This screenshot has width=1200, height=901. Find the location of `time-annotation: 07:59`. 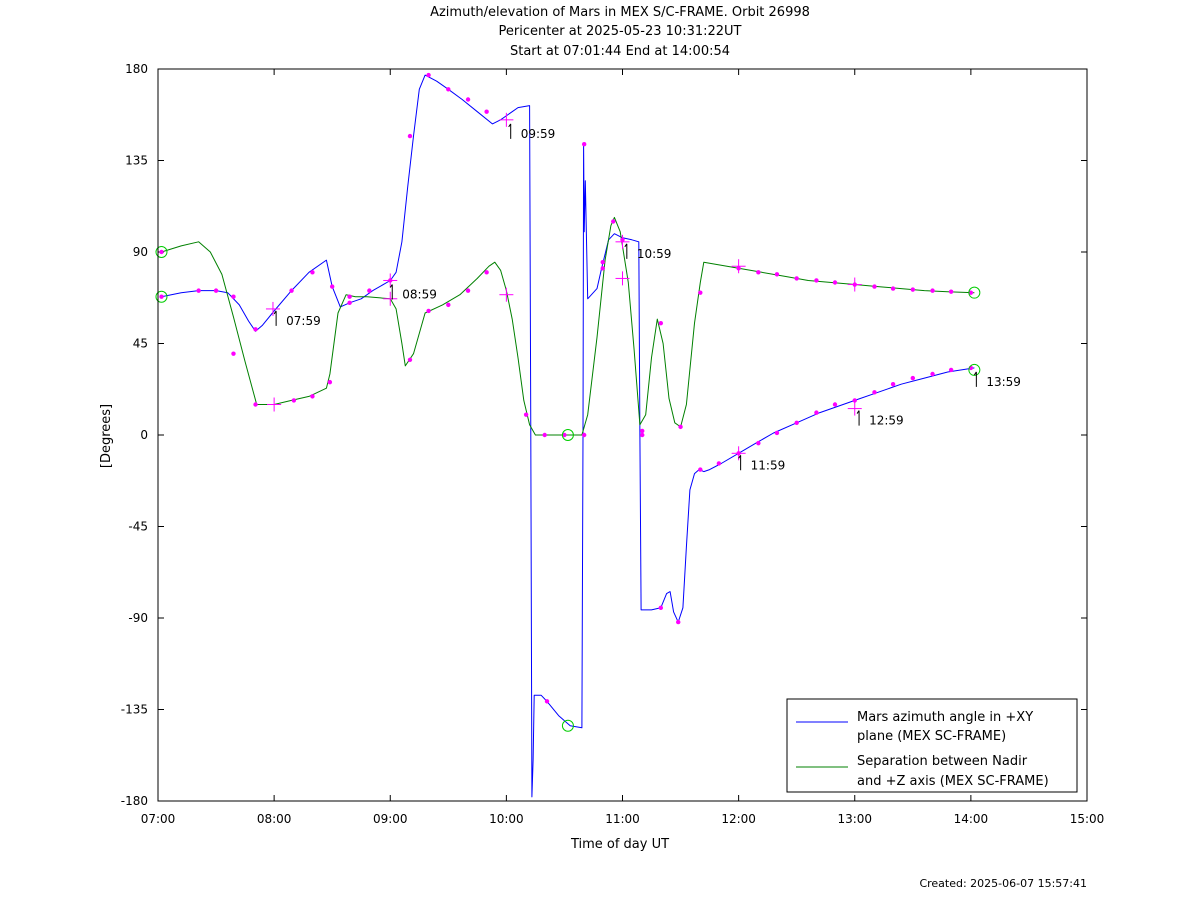

time-annotation: 07:59 is located at coordinates (297, 319).